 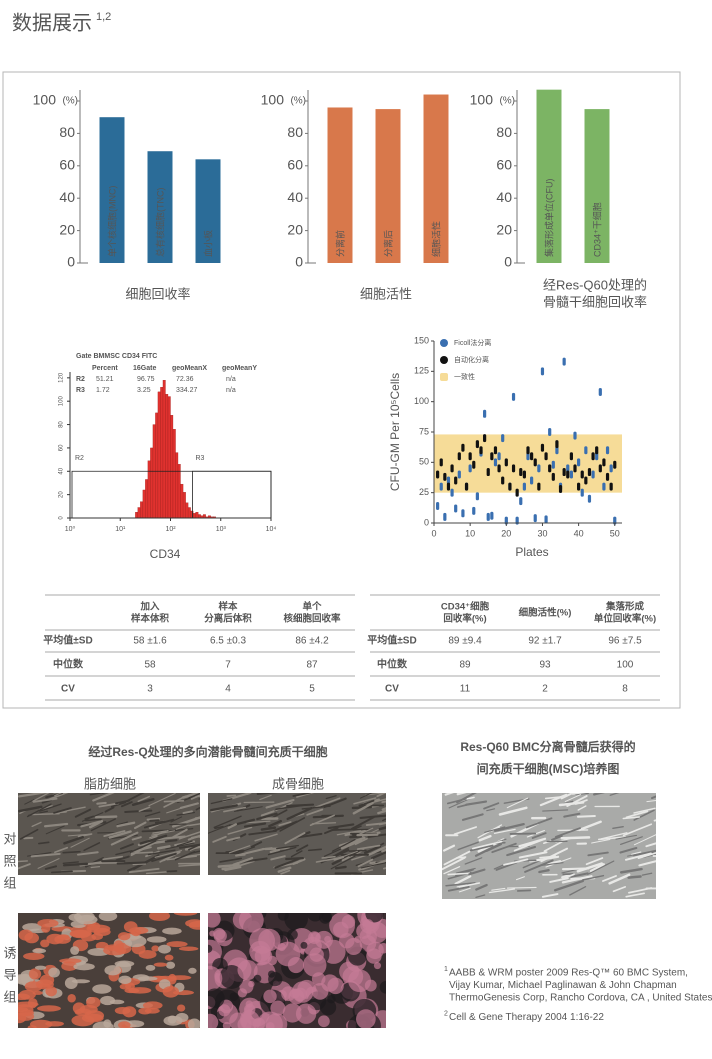 What do you see at coordinates (228, 619) in the screenshot?
I see `table-header: 分离后体积` at bounding box center [228, 619].